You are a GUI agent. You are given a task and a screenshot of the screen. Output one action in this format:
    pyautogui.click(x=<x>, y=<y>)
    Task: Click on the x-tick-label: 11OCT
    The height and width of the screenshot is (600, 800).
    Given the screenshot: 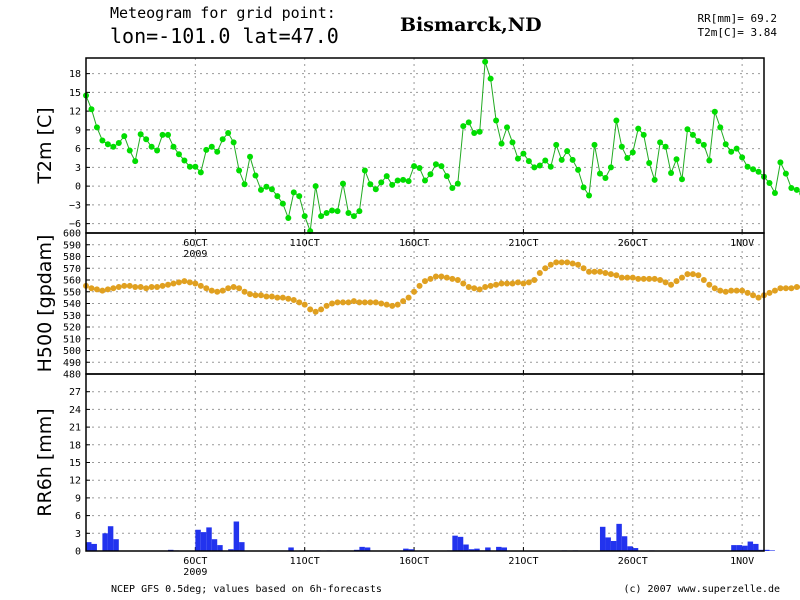 What is the action you would take?
    pyautogui.click(x=305, y=243)
    